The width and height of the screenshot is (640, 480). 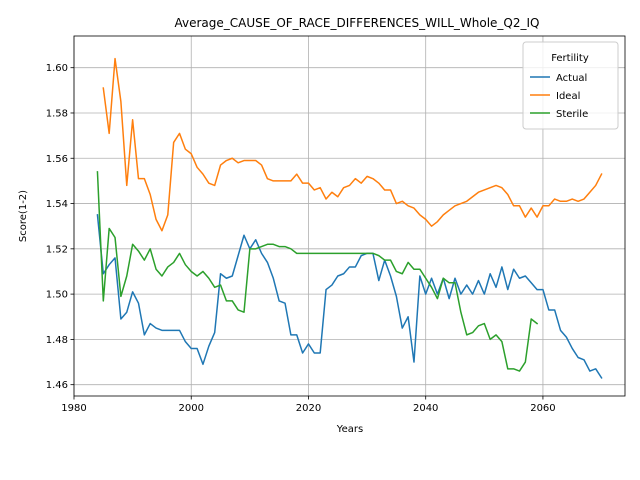 I want to click on y-tick-label: 1.56, so click(x=57, y=159).